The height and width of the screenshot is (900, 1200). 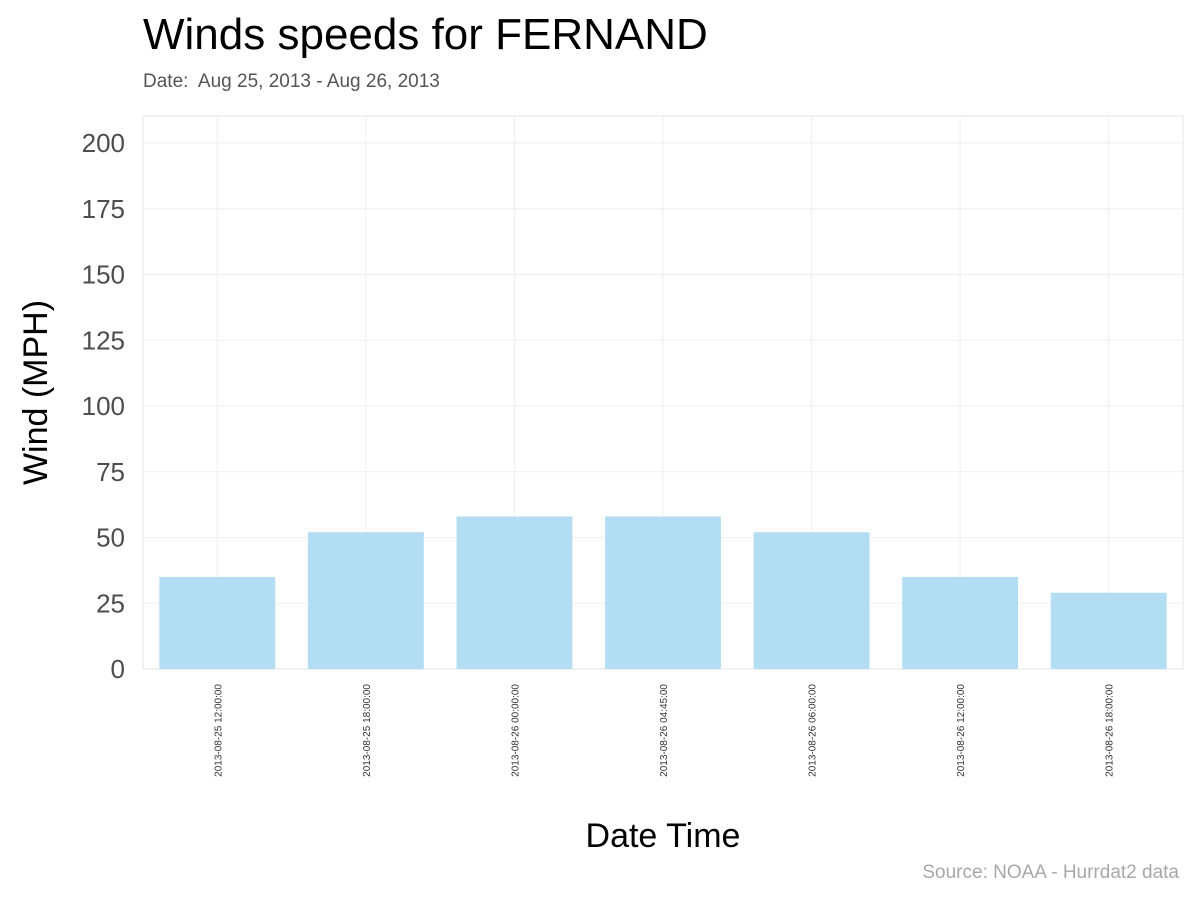 I want to click on source-caption: Source: NOAA - Hurrdat2 data, so click(x=1050, y=872).